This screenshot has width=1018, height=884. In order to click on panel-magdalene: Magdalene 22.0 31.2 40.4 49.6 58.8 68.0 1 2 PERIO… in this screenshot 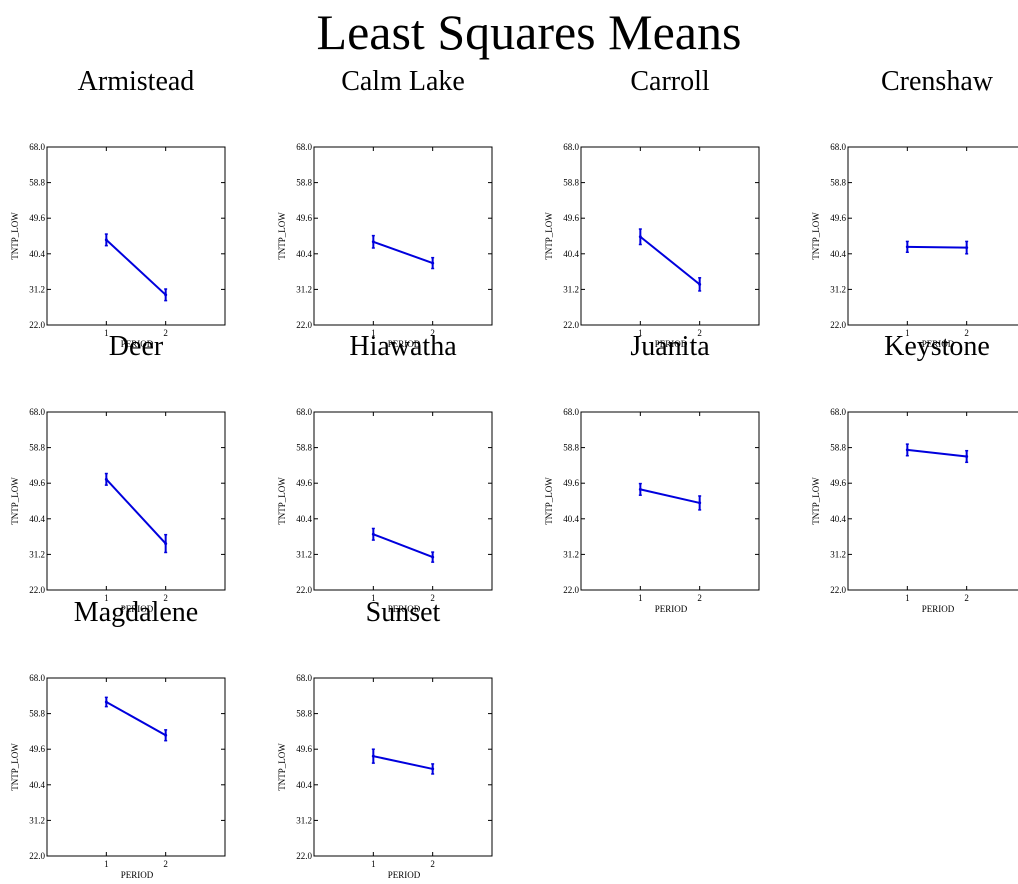, I will do `click(118, 738)`.